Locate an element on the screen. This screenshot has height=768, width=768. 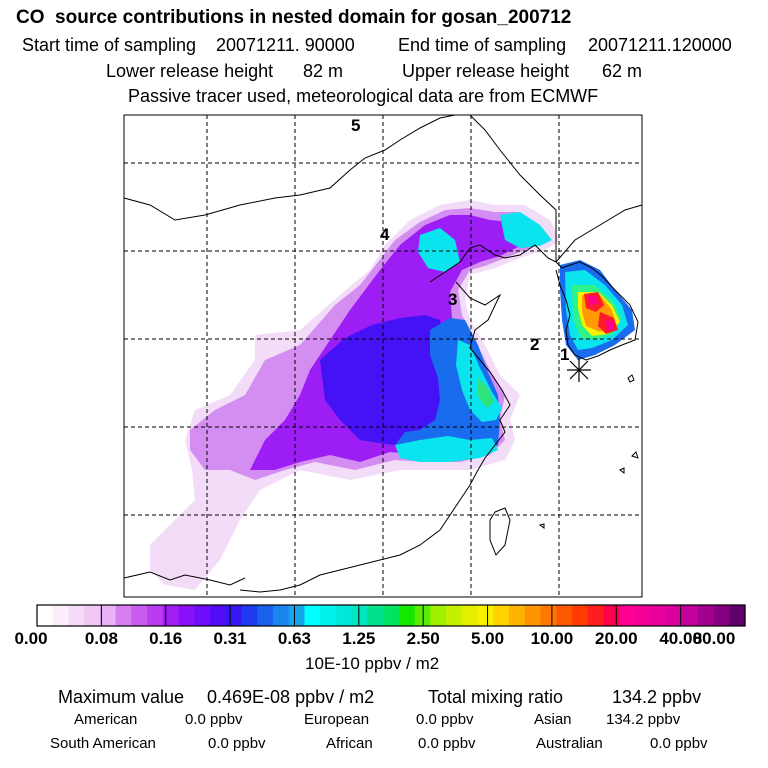
region-african-label: African is located at coordinates (349, 743).